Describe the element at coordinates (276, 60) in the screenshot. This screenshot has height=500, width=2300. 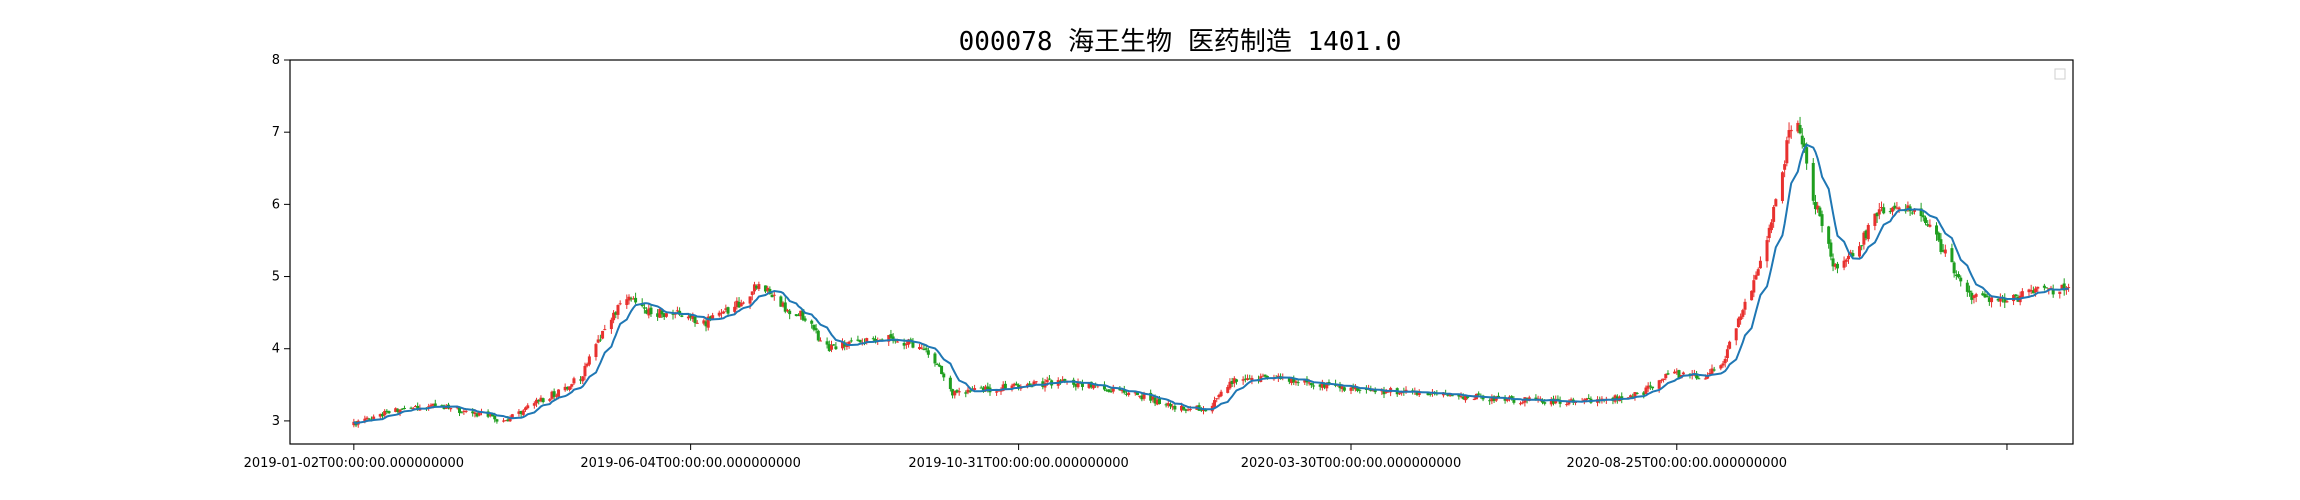
I see `y-tick-label: 8` at that location.